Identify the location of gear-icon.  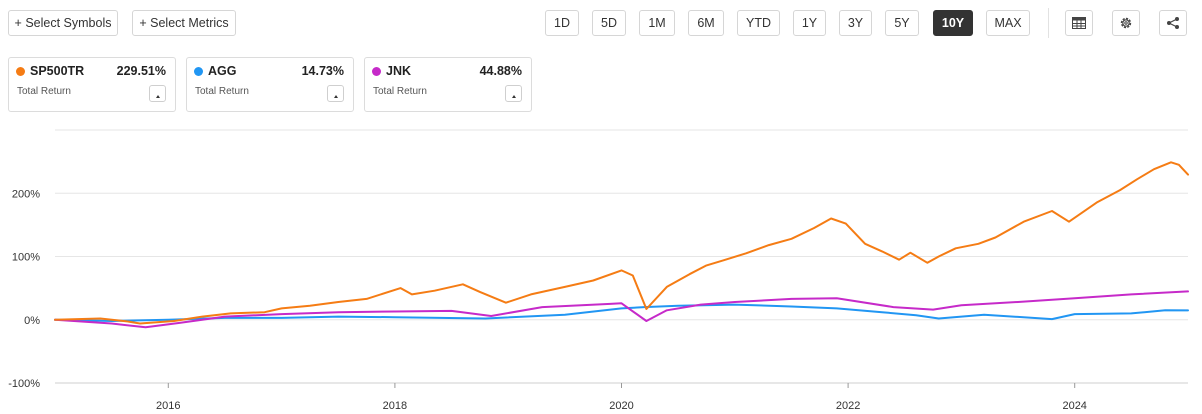
(1126, 23).